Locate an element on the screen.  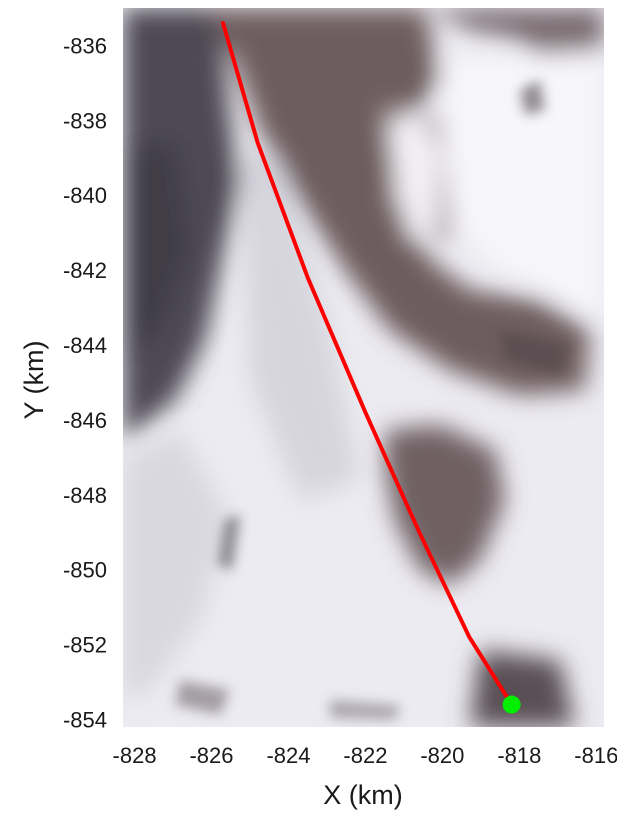
x-tick-label: -816 is located at coordinates (595, 755).